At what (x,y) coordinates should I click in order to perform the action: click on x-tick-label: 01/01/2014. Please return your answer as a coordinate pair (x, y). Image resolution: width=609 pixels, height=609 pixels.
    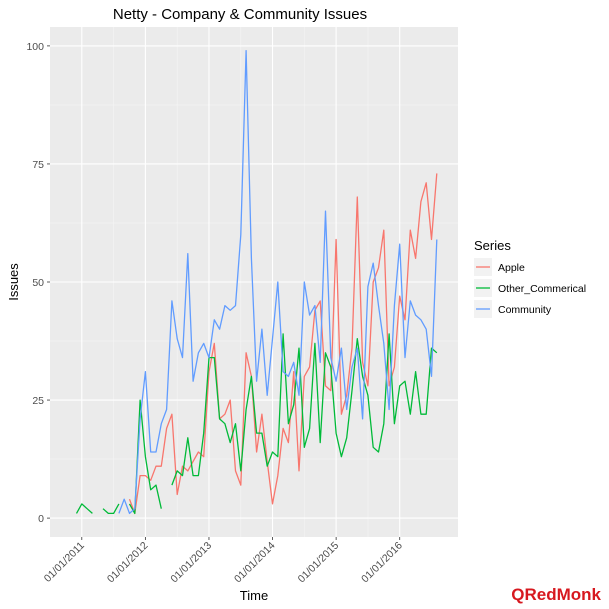
    Looking at the image, I should click on (255, 563).